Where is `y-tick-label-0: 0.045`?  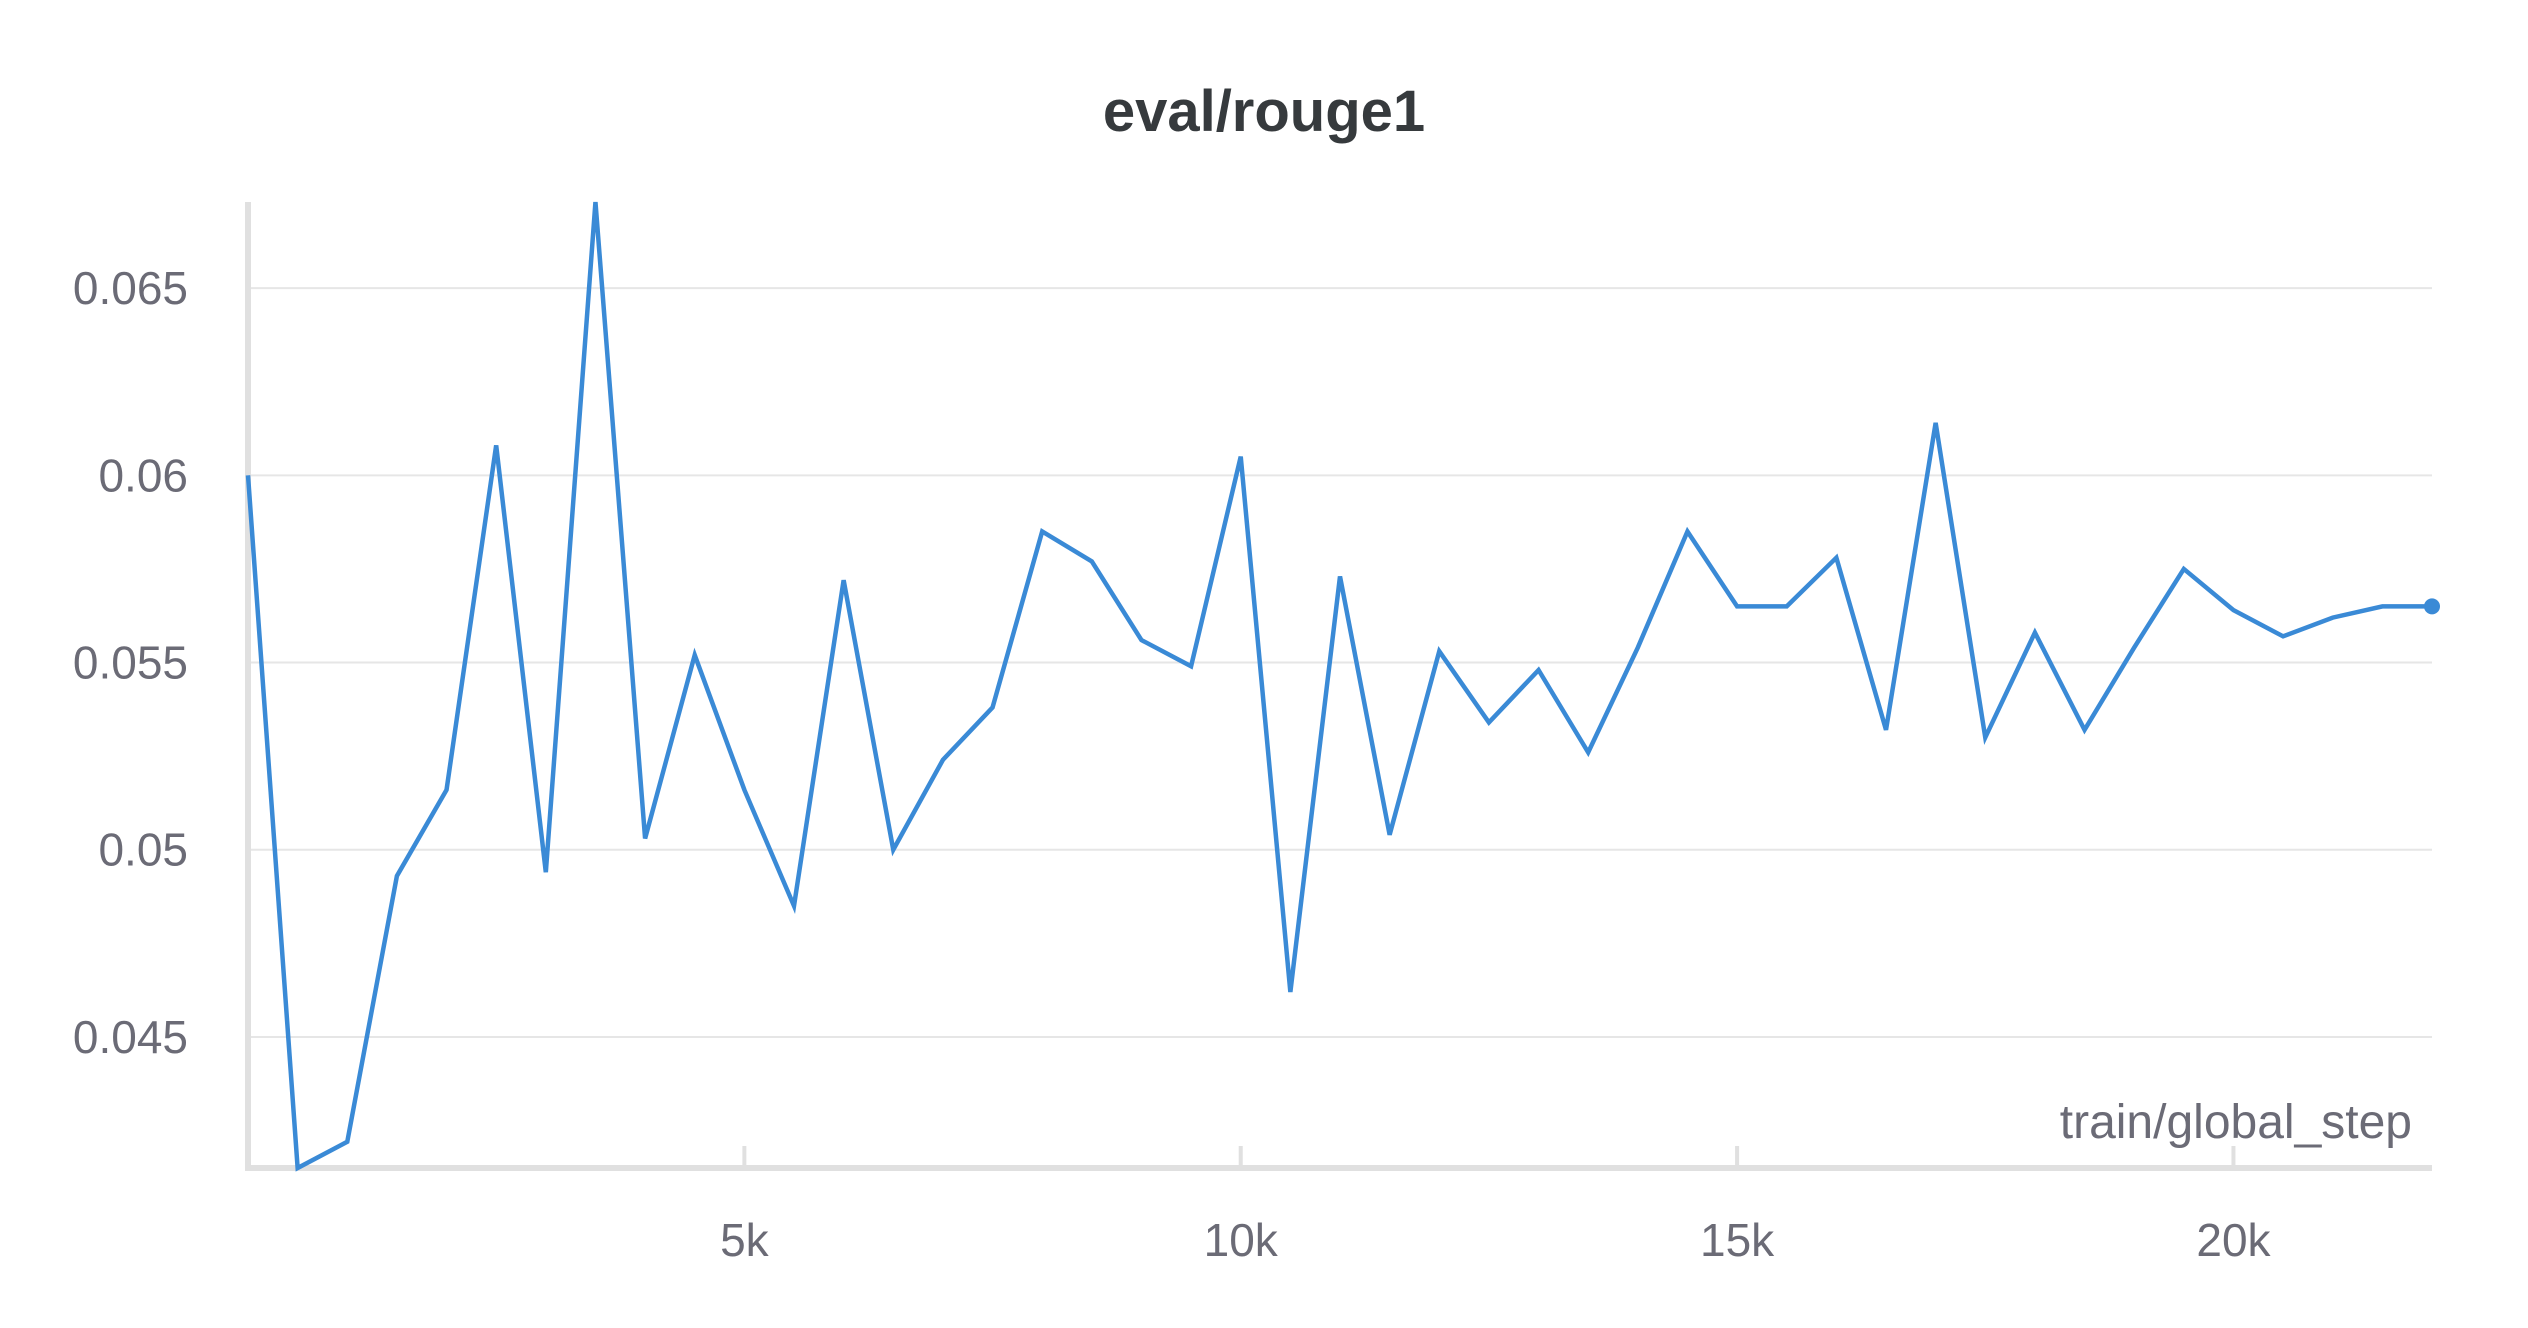
y-tick-label-0: 0.045 is located at coordinates (130, 1037).